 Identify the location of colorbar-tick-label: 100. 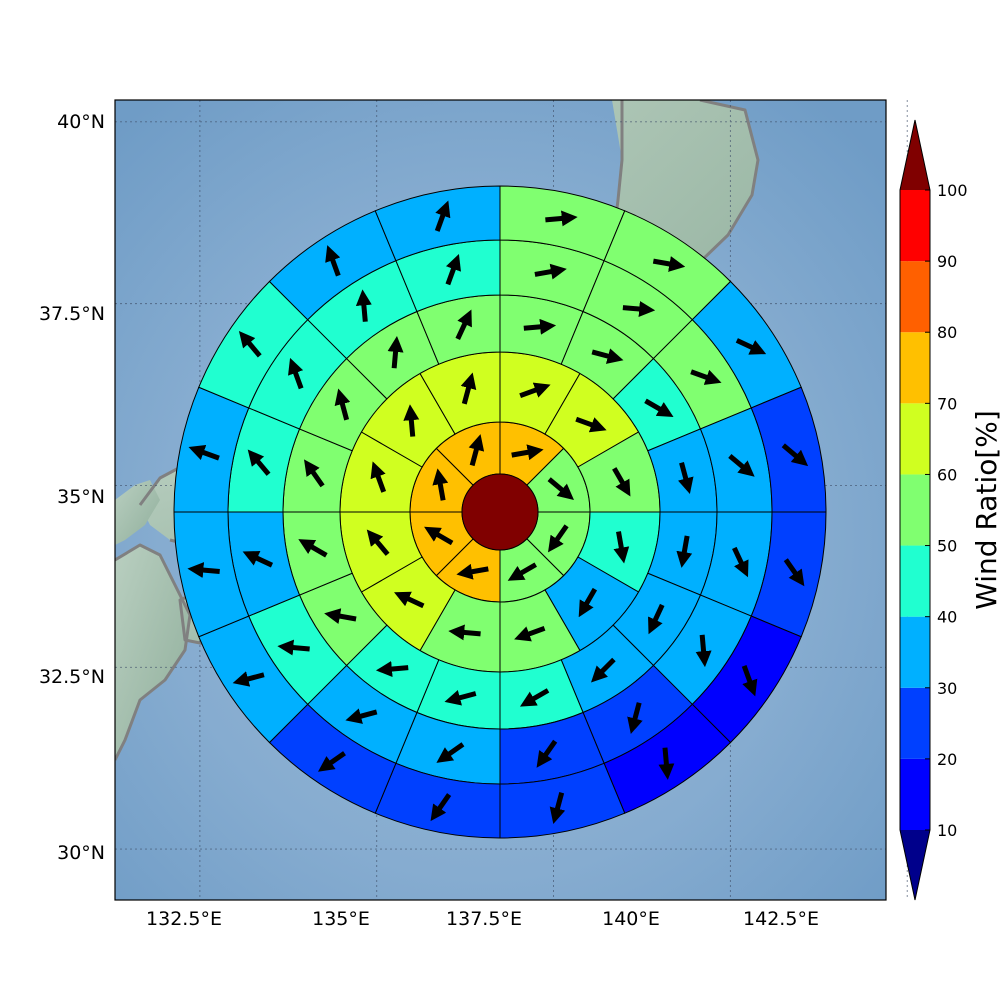
(952, 190).